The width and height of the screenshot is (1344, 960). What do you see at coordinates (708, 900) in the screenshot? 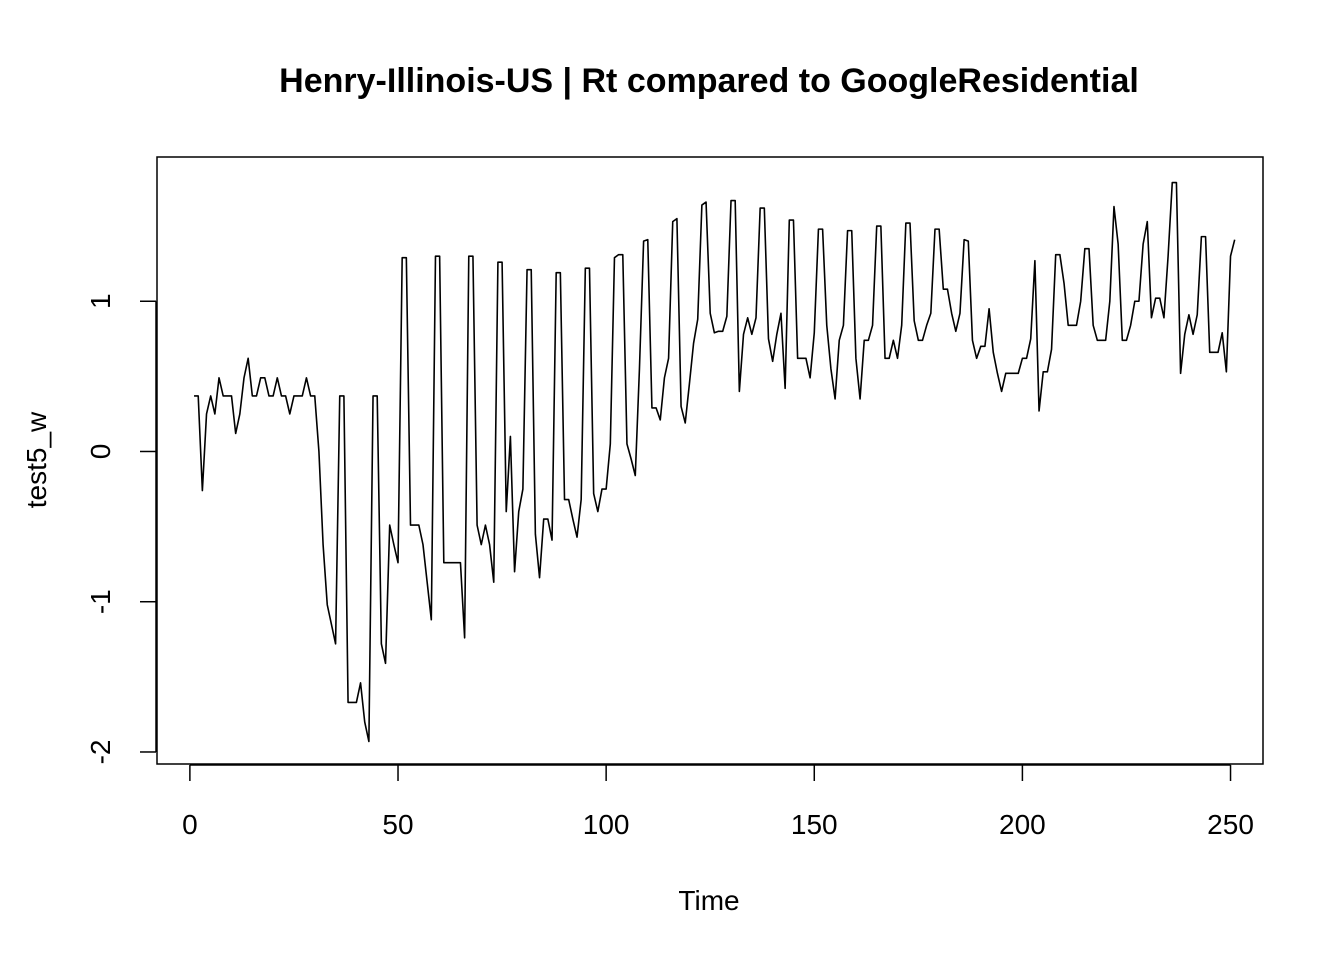
I see `x-axis-label: Time` at bounding box center [708, 900].